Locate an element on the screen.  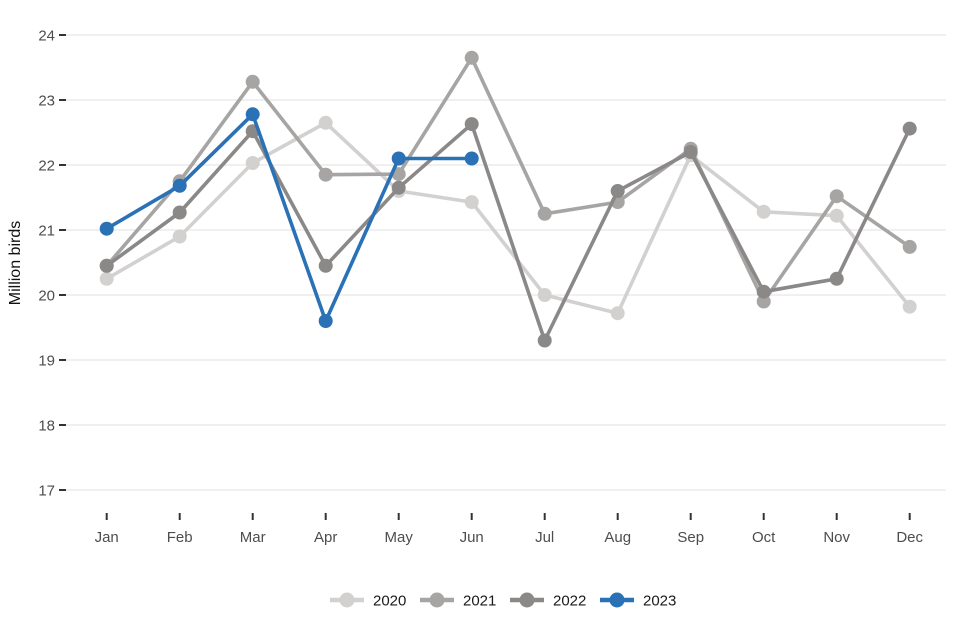
legend-item-2020: 2020 is located at coordinates (368, 601).